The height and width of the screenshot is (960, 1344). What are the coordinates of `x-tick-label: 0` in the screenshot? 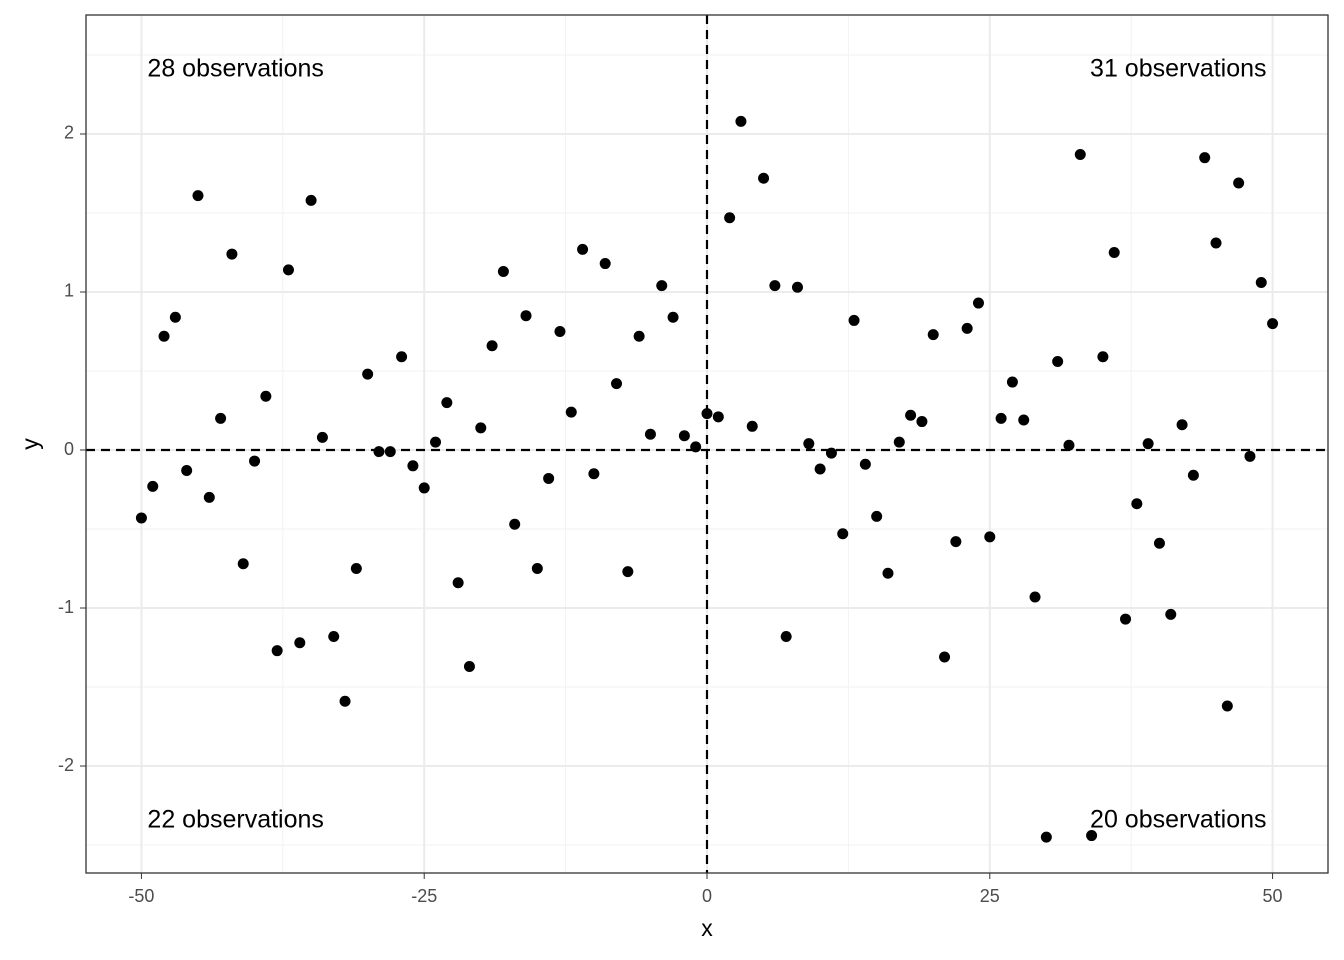 It's located at (707, 896).